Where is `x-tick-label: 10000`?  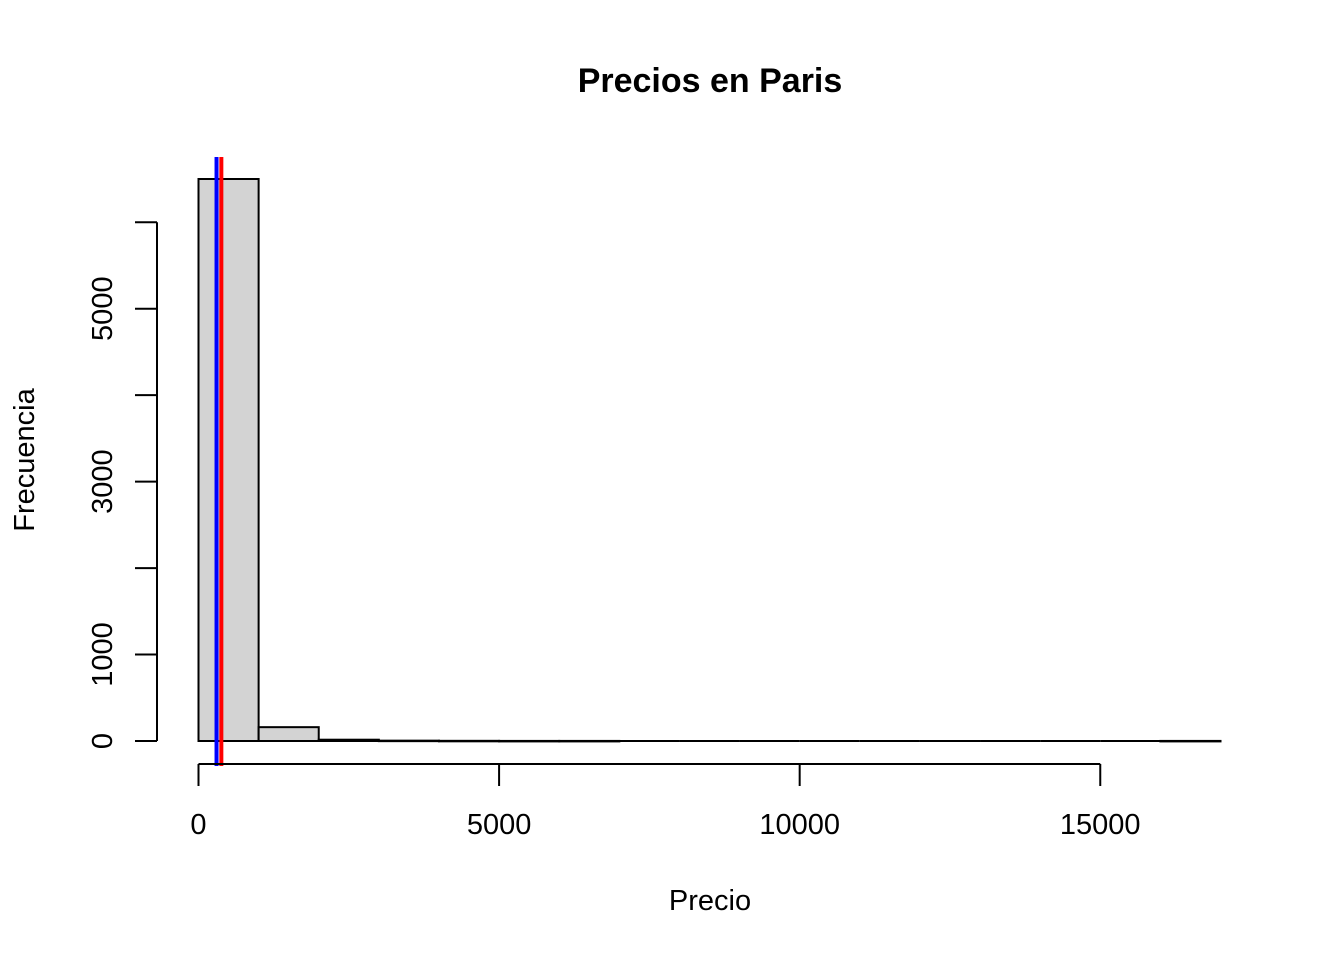
x-tick-label: 10000 is located at coordinates (799, 825).